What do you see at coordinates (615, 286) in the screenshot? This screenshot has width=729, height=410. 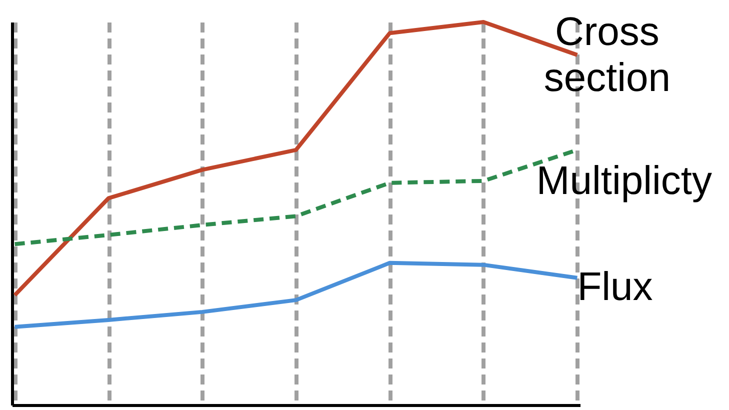 I see `series-label: Flux` at bounding box center [615, 286].